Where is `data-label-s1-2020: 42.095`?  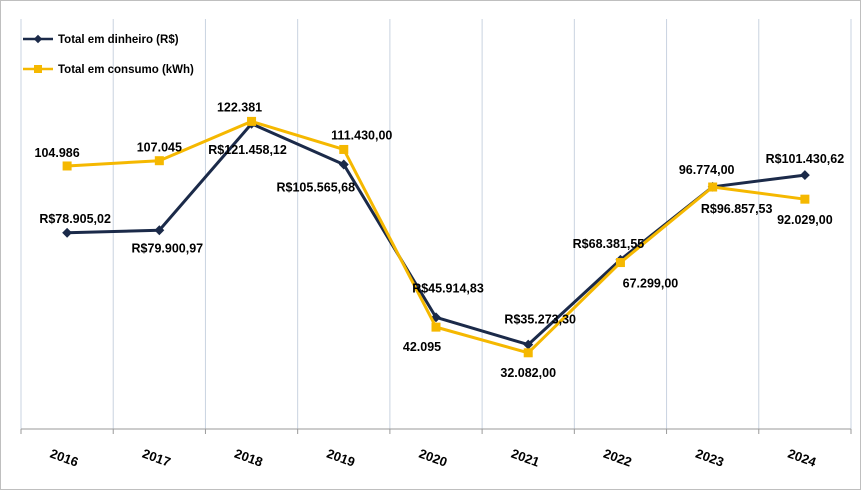 data-label-s1-2020: 42.095 is located at coordinates (422, 347).